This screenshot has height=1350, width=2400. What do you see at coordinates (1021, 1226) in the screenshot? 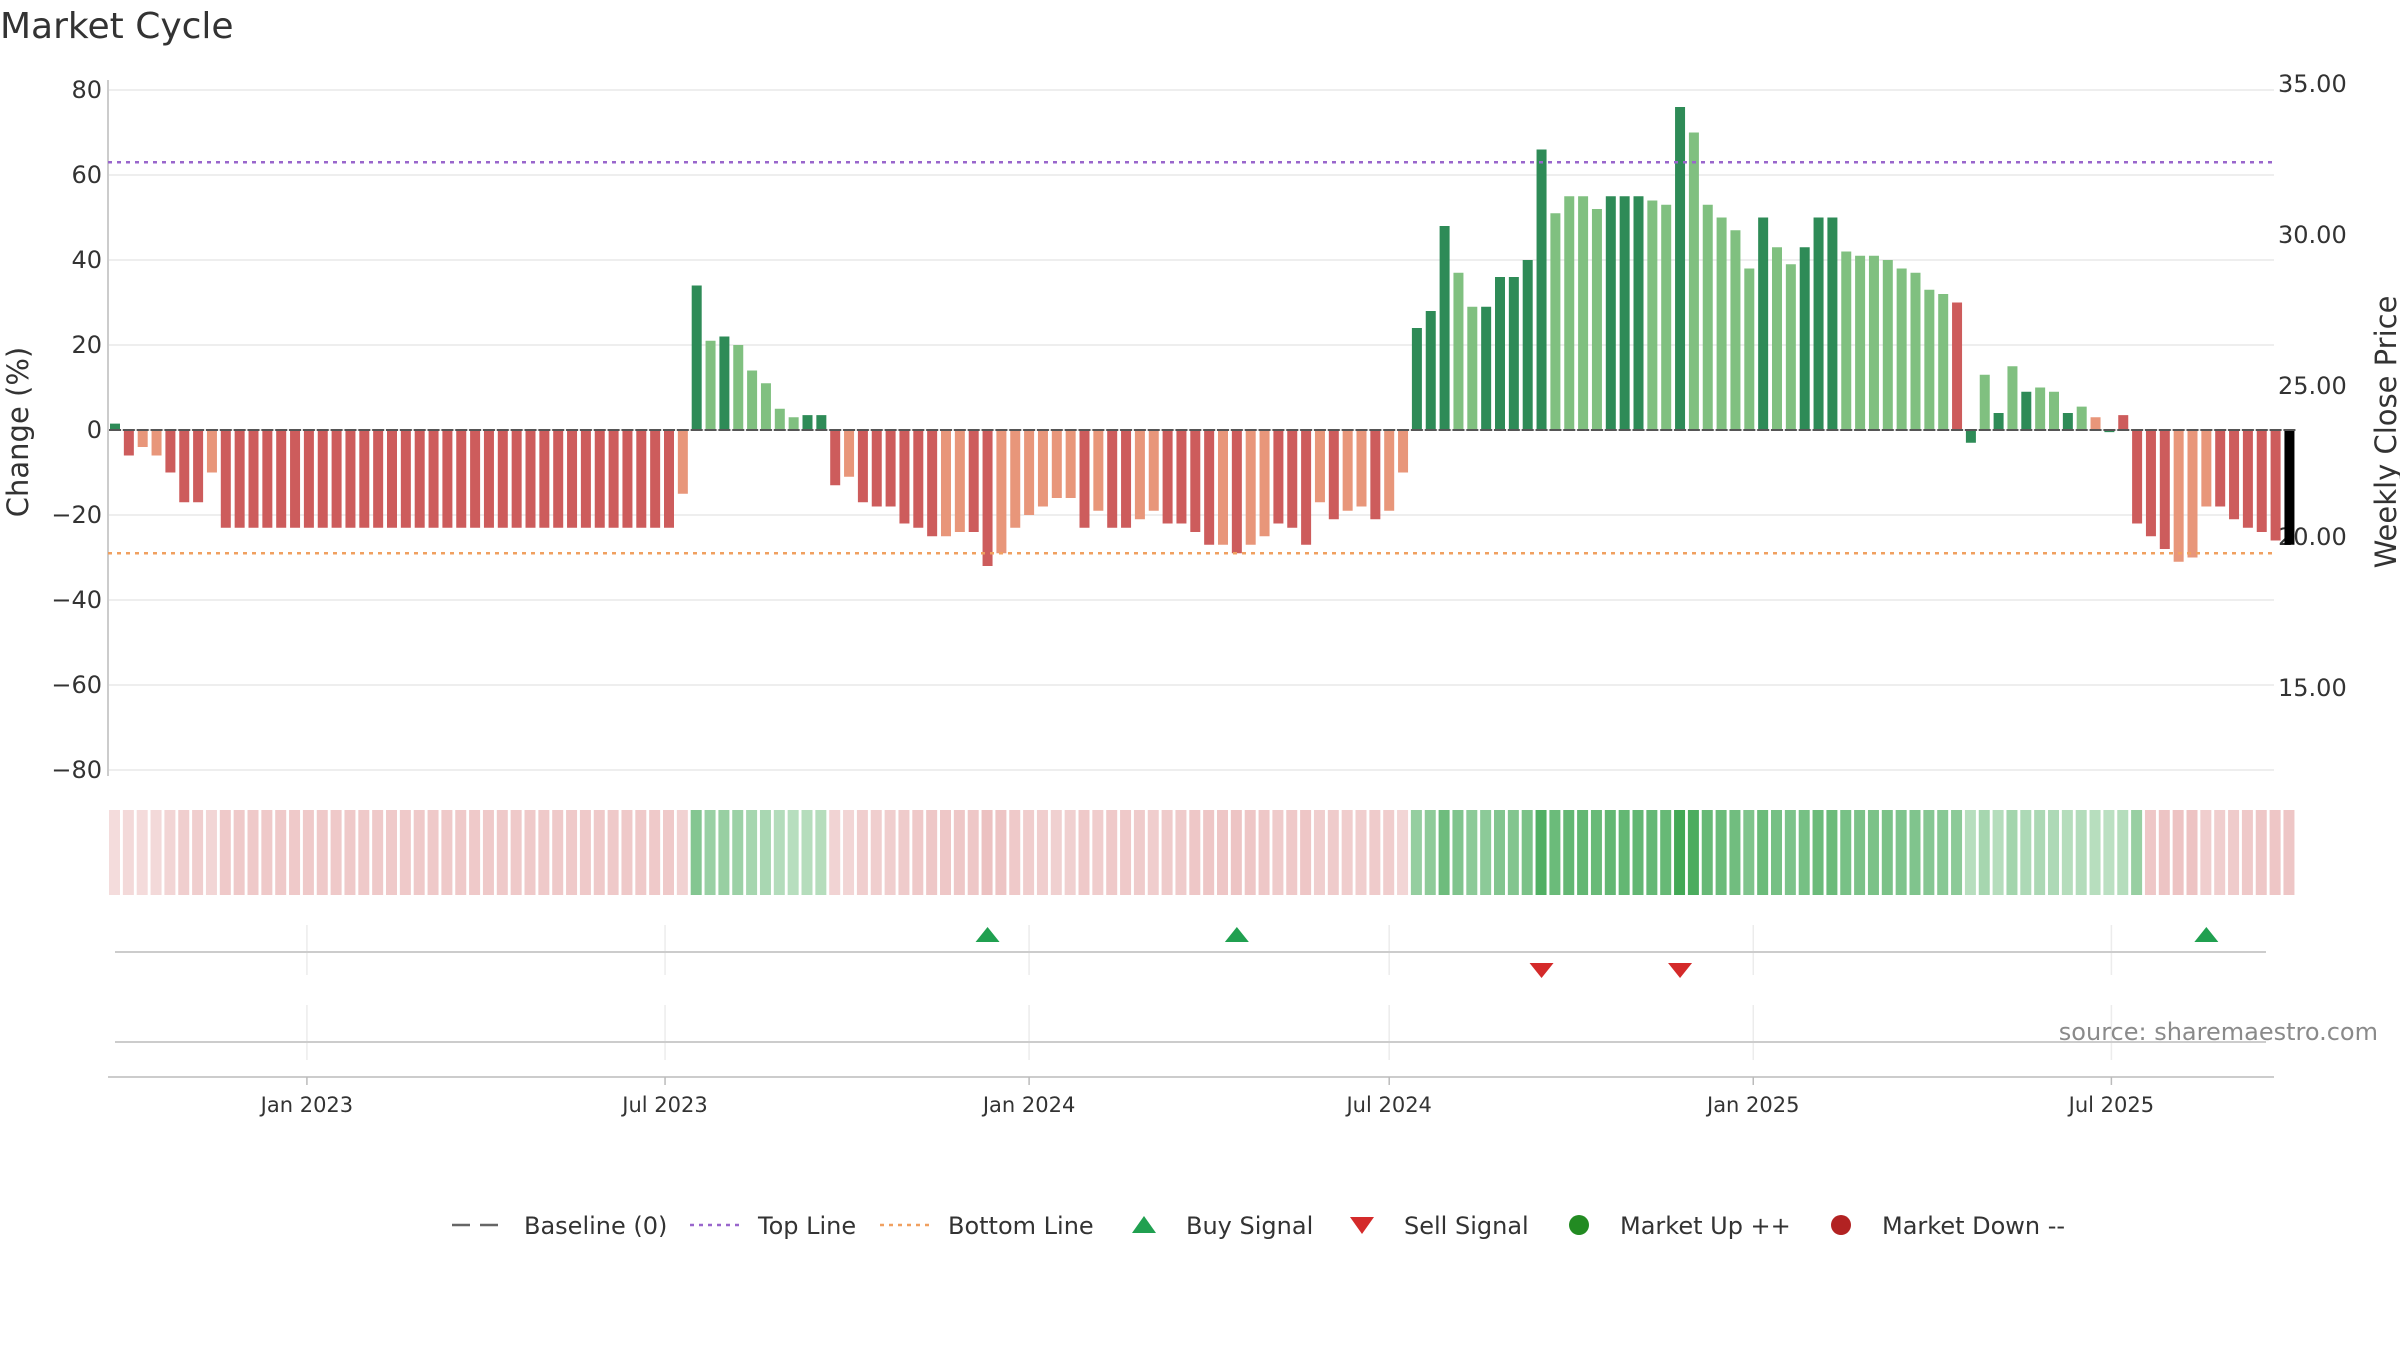
I see `legend-label: Bottom Line` at bounding box center [1021, 1226].